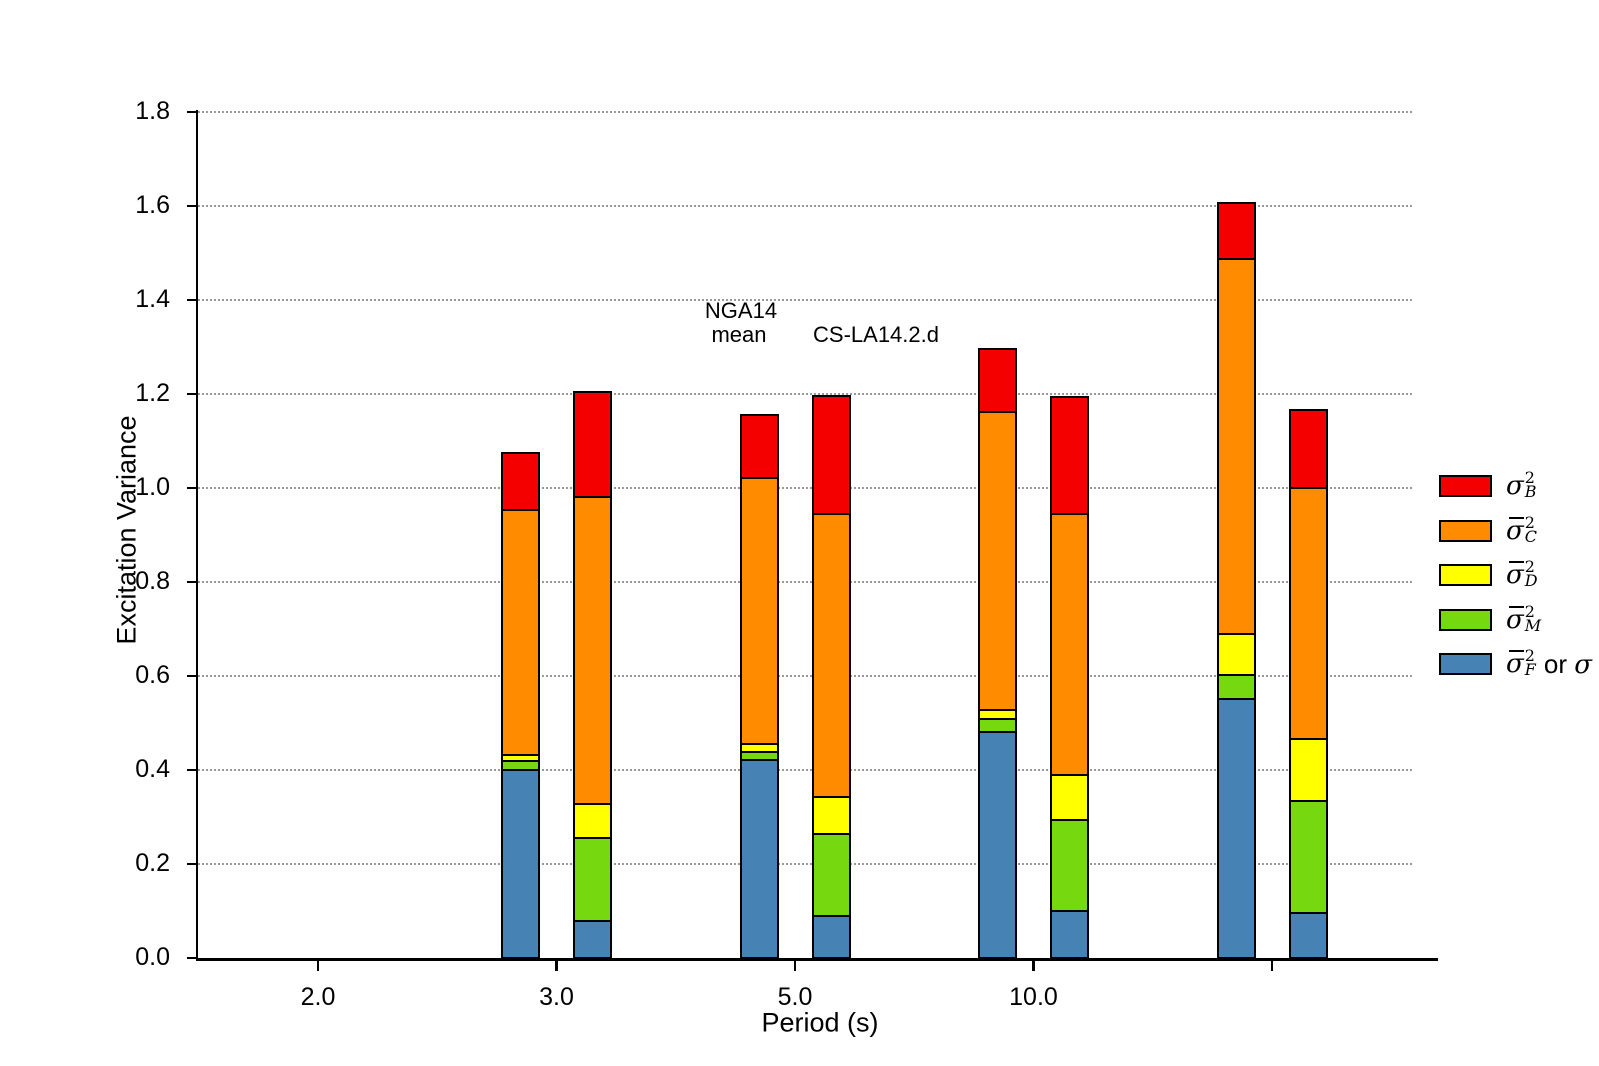 Image resolution: width=1599 pixels, height=1066 pixels. What do you see at coordinates (1465, 664) in the screenshot?
I see `legend-swatch-sigma_F` at bounding box center [1465, 664].